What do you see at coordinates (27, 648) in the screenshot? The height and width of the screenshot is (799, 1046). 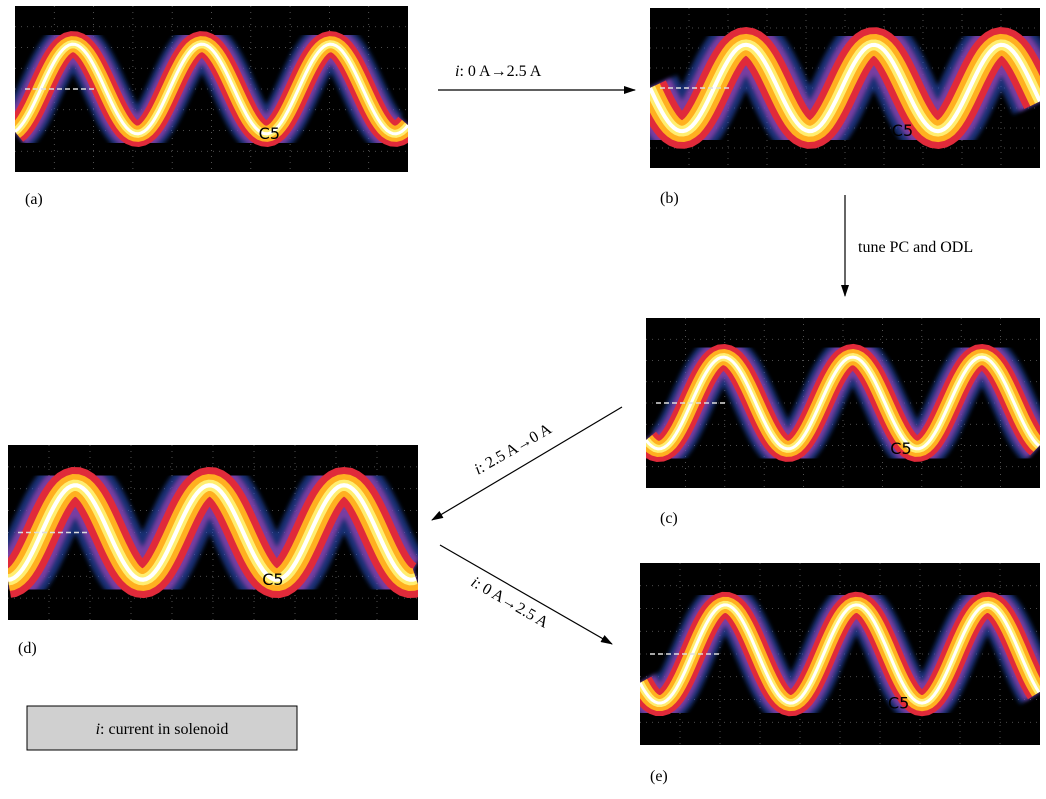 I see `panel-label: (d)` at bounding box center [27, 648].